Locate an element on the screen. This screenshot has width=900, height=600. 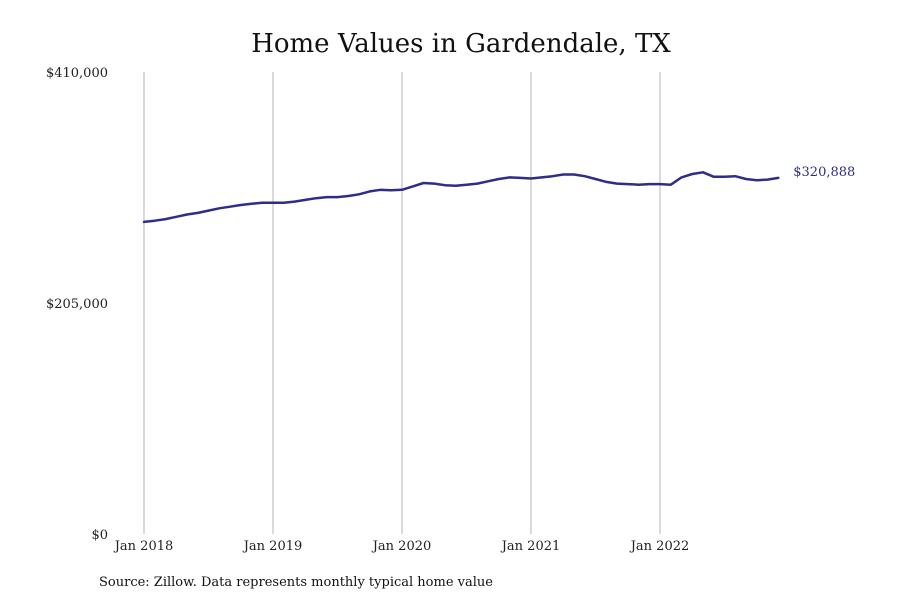
series-layer: $320,888 is located at coordinates (498, 194).